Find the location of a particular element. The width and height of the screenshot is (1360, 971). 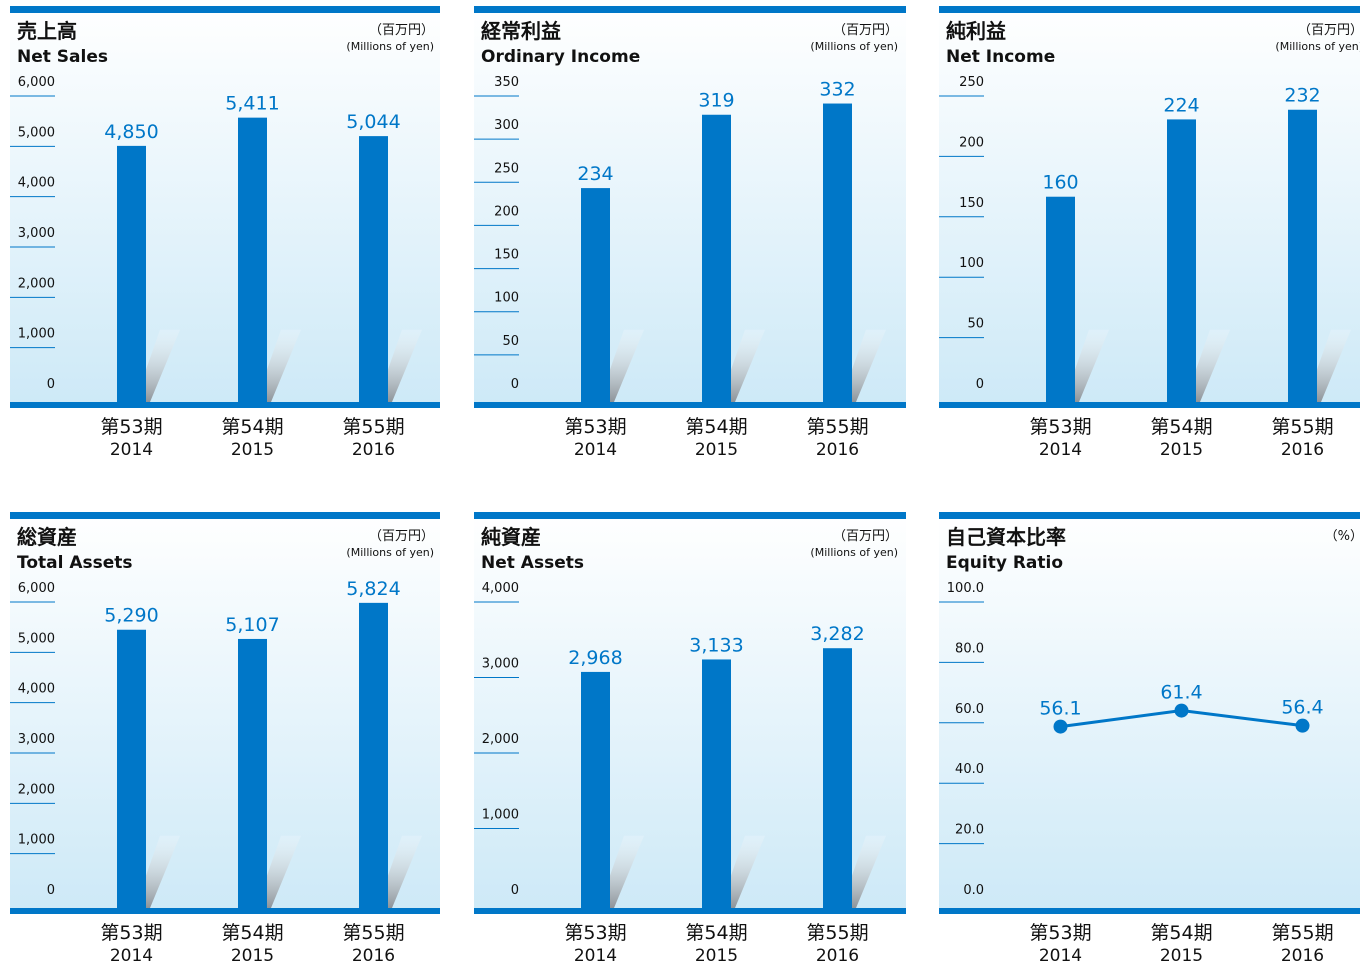

y-tick-label: 200 is located at coordinates (506, 211).